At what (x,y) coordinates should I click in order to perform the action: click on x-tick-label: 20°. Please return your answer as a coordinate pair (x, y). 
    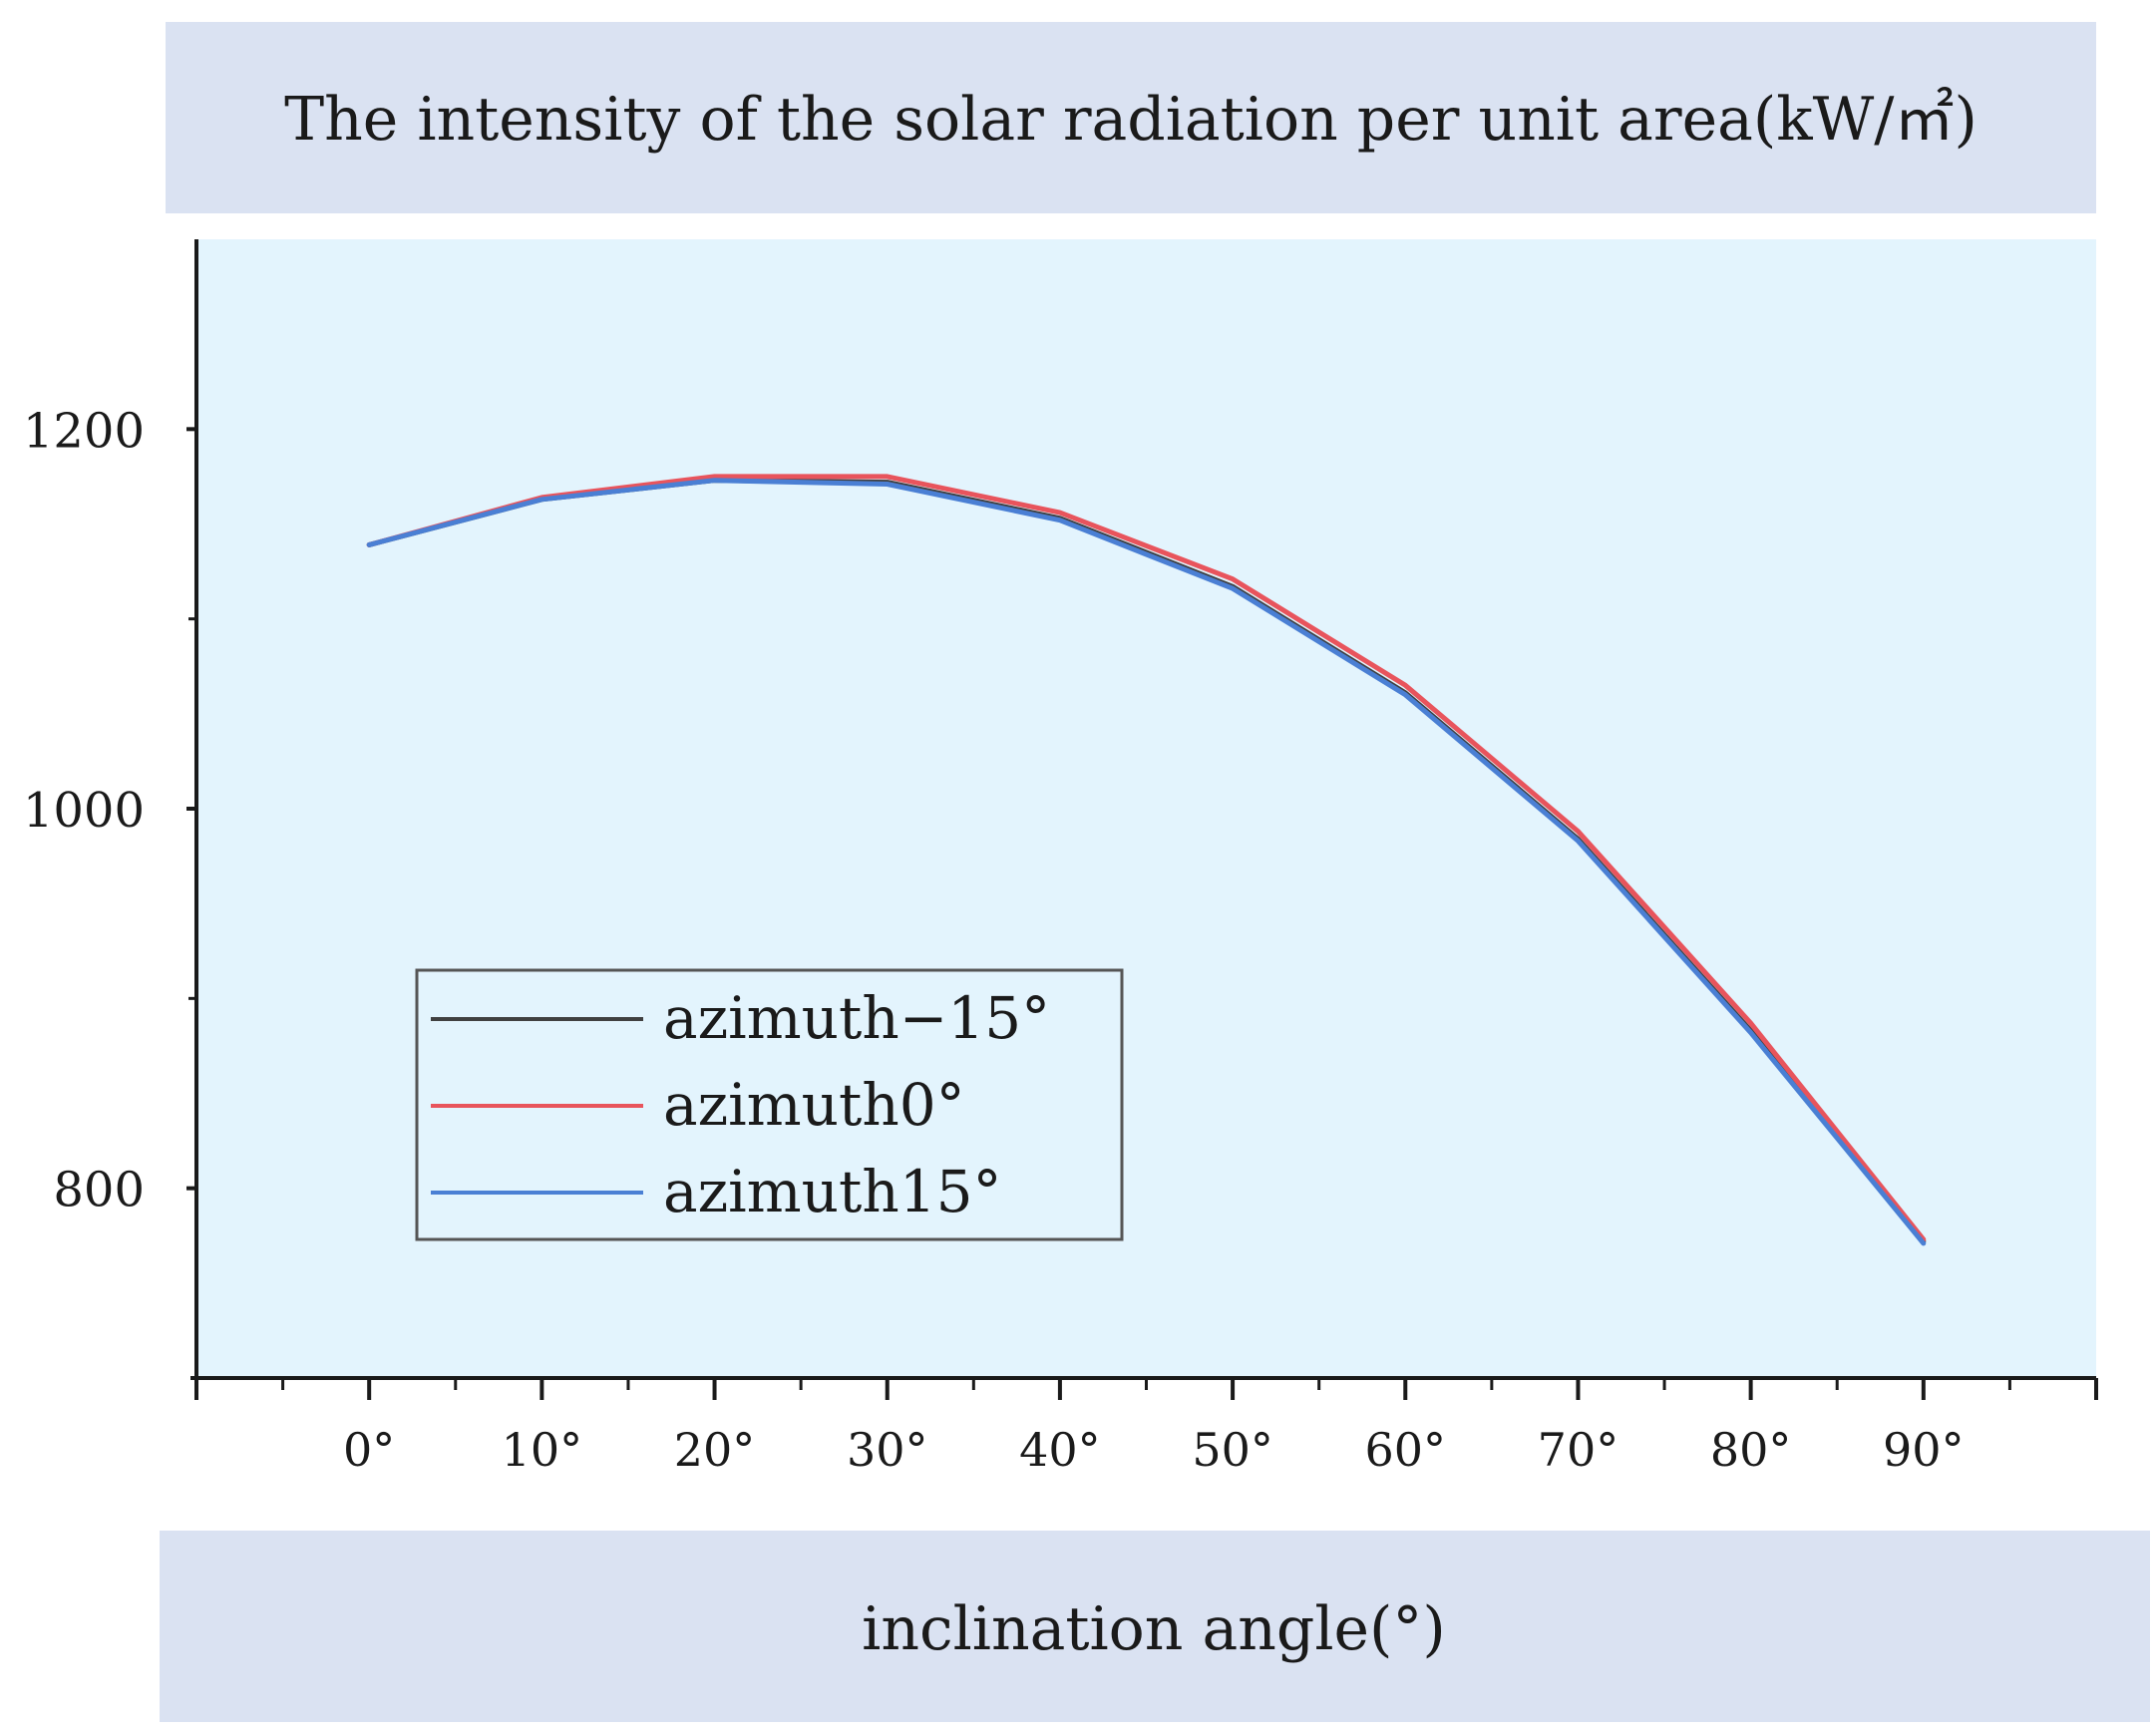
    Looking at the image, I should click on (715, 1450).